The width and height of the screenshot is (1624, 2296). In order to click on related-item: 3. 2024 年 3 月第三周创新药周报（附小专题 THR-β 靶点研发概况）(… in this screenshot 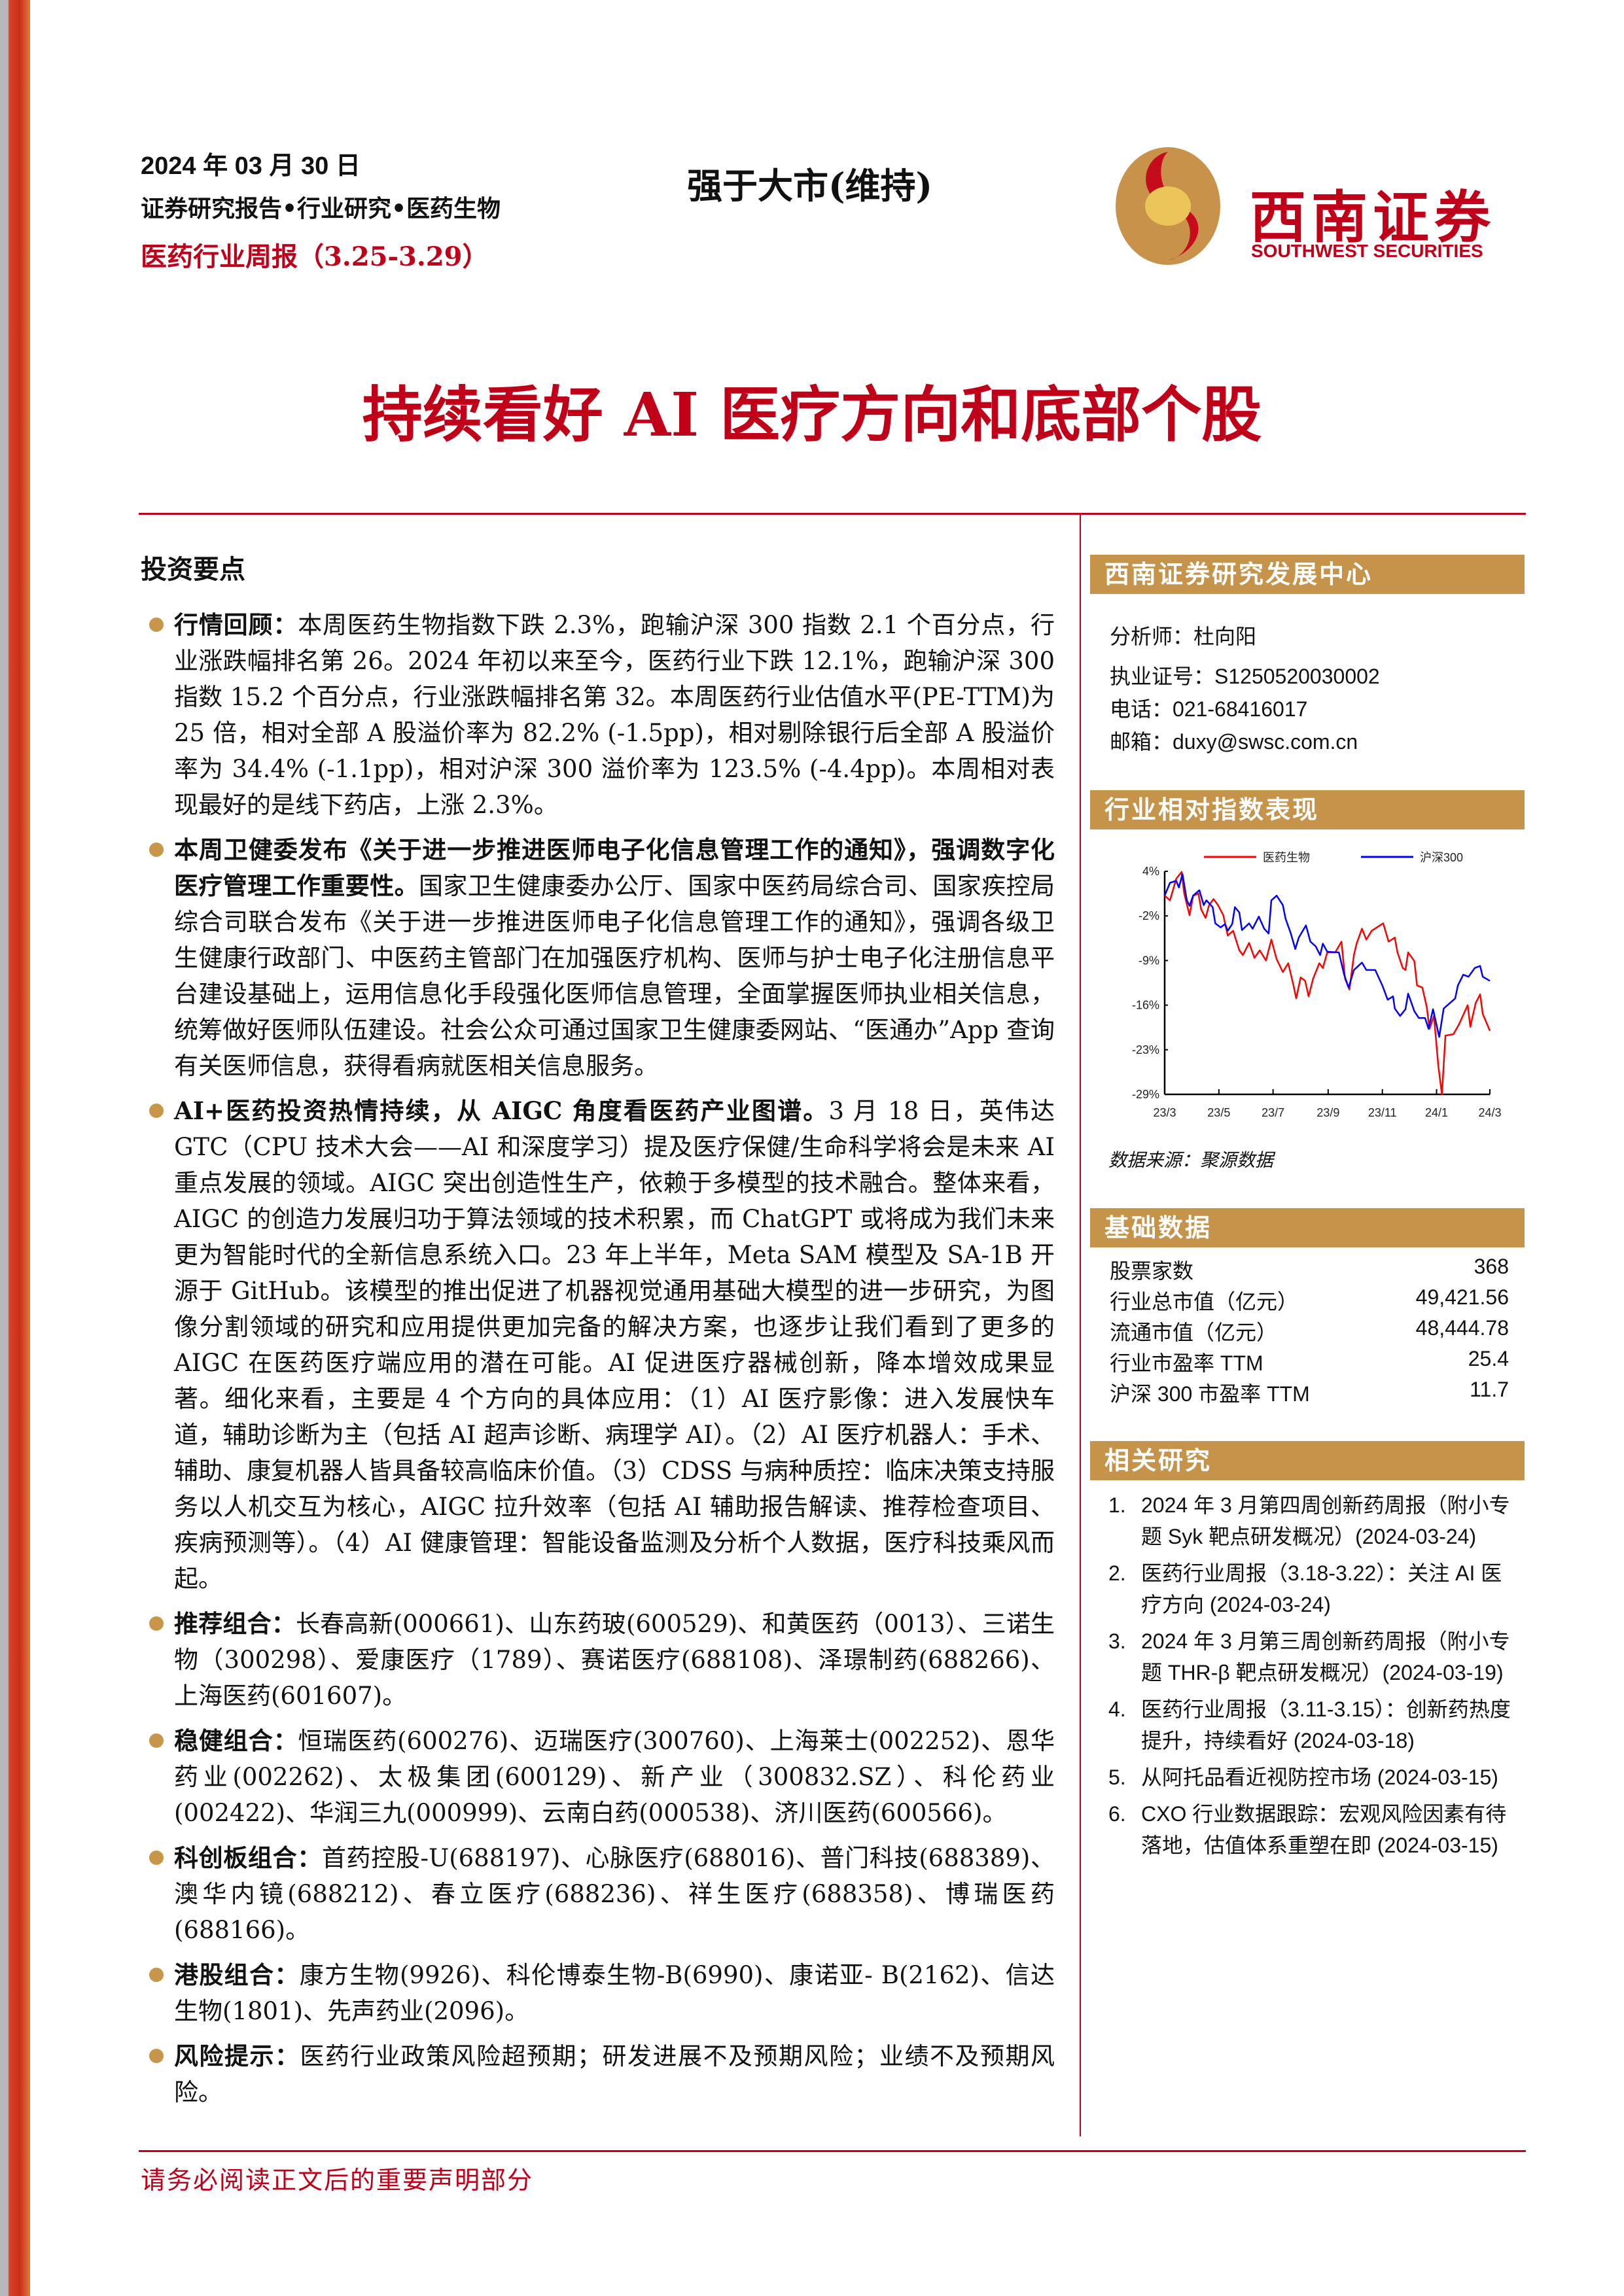, I will do `click(1311, 1657)`.